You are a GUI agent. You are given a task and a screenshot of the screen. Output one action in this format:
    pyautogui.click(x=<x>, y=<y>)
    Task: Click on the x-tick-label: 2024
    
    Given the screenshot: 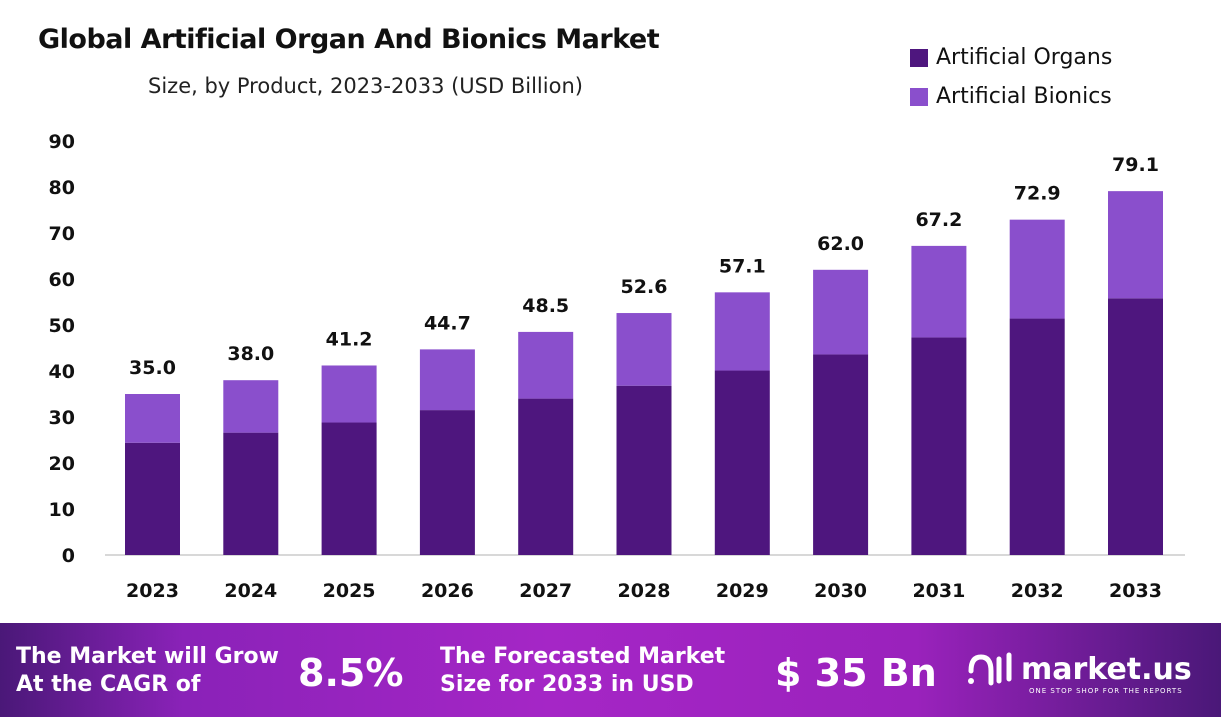 What is the action you would take?
    pyautogui.click(x=250, y=591)
    